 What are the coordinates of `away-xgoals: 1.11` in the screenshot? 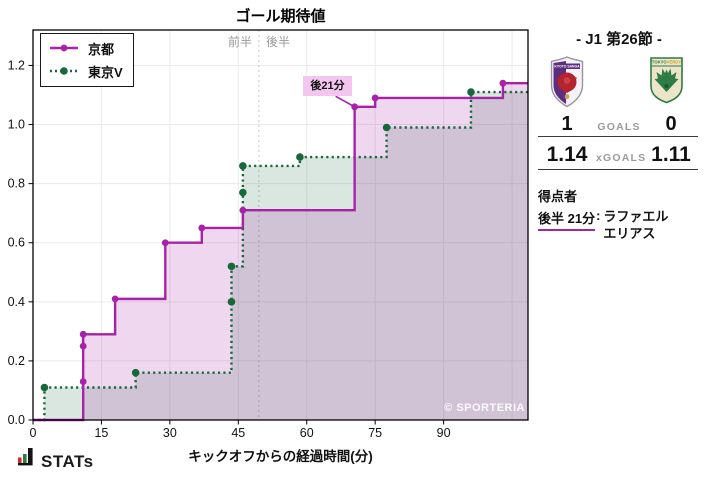 It's located at (671, 154).